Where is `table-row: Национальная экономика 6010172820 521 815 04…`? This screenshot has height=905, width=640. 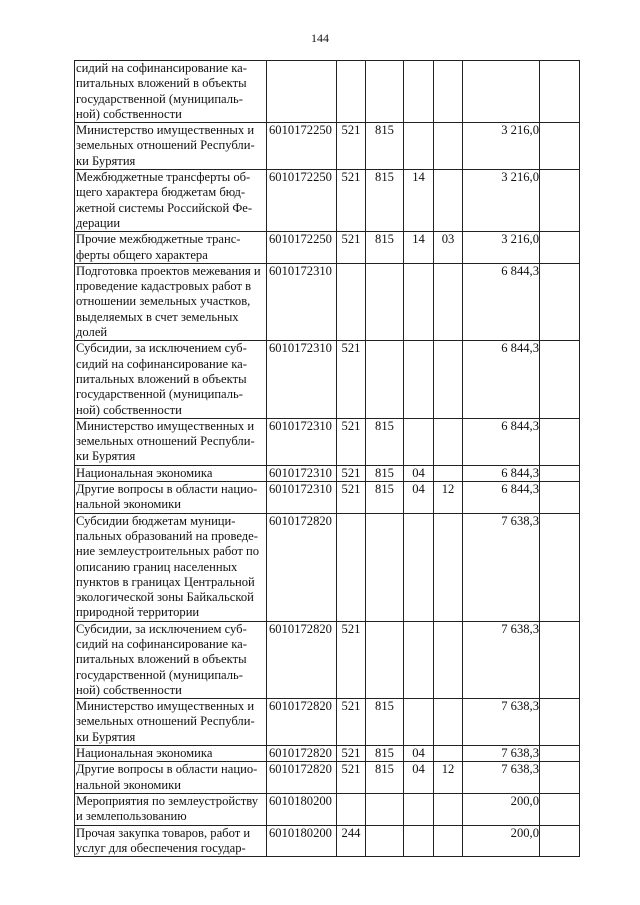
table-row: Национальная экономика 6010172820 521 815 04… is located at coordinates (327, 754).